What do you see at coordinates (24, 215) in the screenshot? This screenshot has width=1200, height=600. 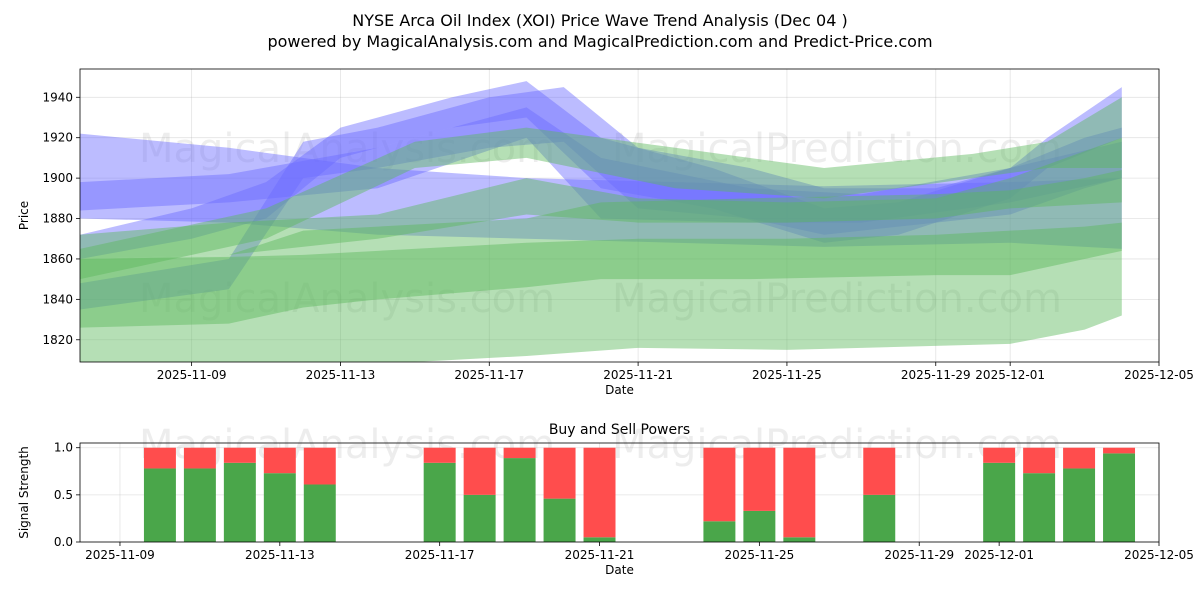 I see `y-axis-label: Price` at bounding box center [24, 215].